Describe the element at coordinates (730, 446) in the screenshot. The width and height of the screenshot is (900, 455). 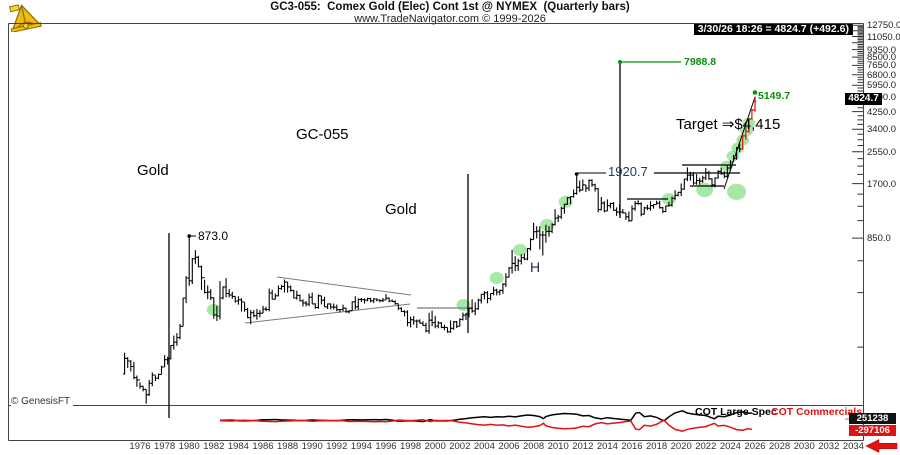
I see `year-axis-label: 2024` at that location.